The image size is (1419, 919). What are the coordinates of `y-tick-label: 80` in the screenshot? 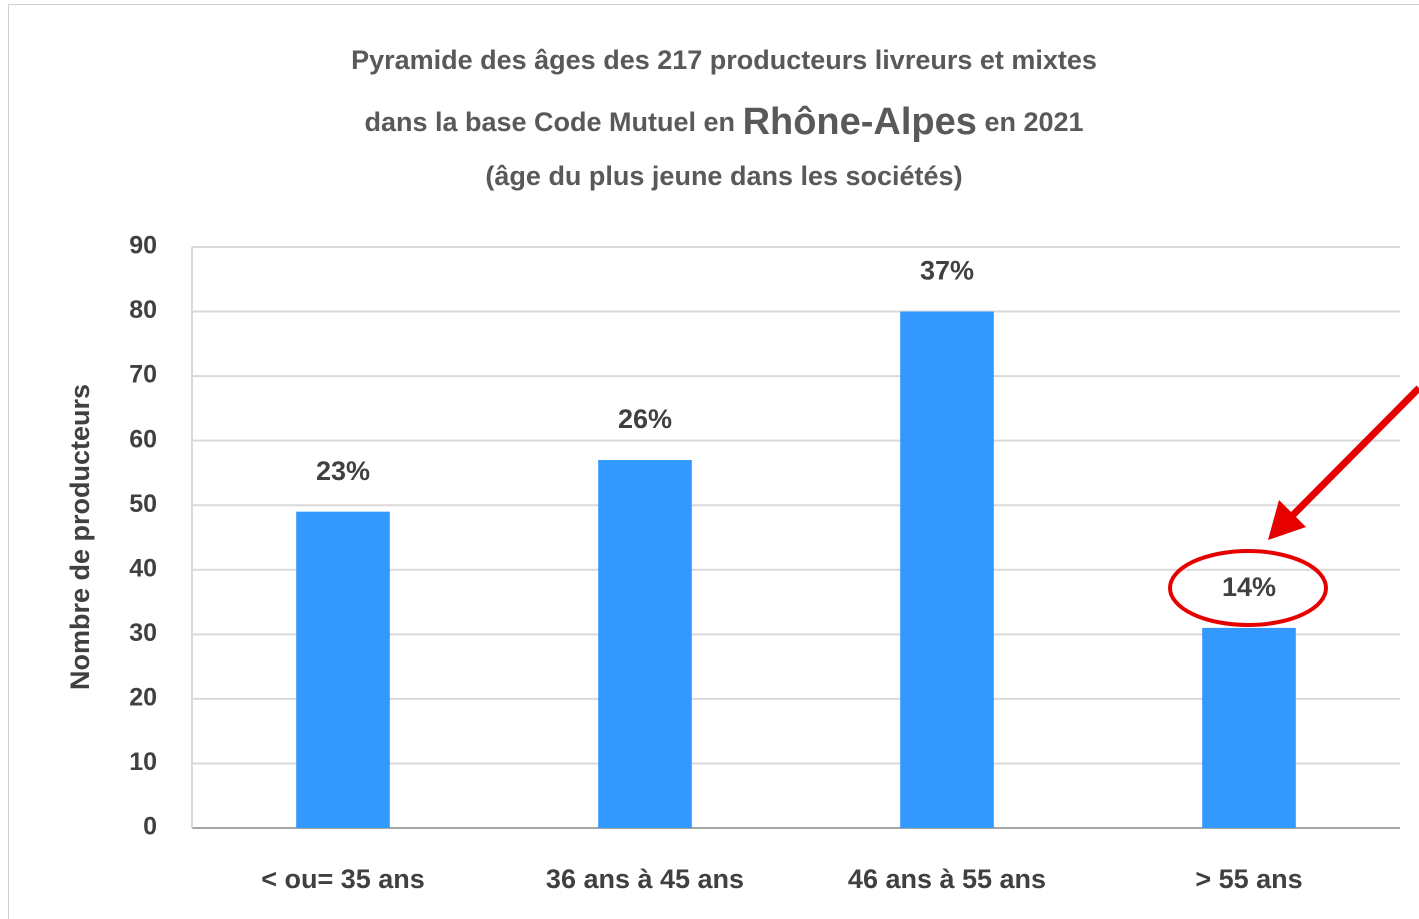 It's located at (143, 310).